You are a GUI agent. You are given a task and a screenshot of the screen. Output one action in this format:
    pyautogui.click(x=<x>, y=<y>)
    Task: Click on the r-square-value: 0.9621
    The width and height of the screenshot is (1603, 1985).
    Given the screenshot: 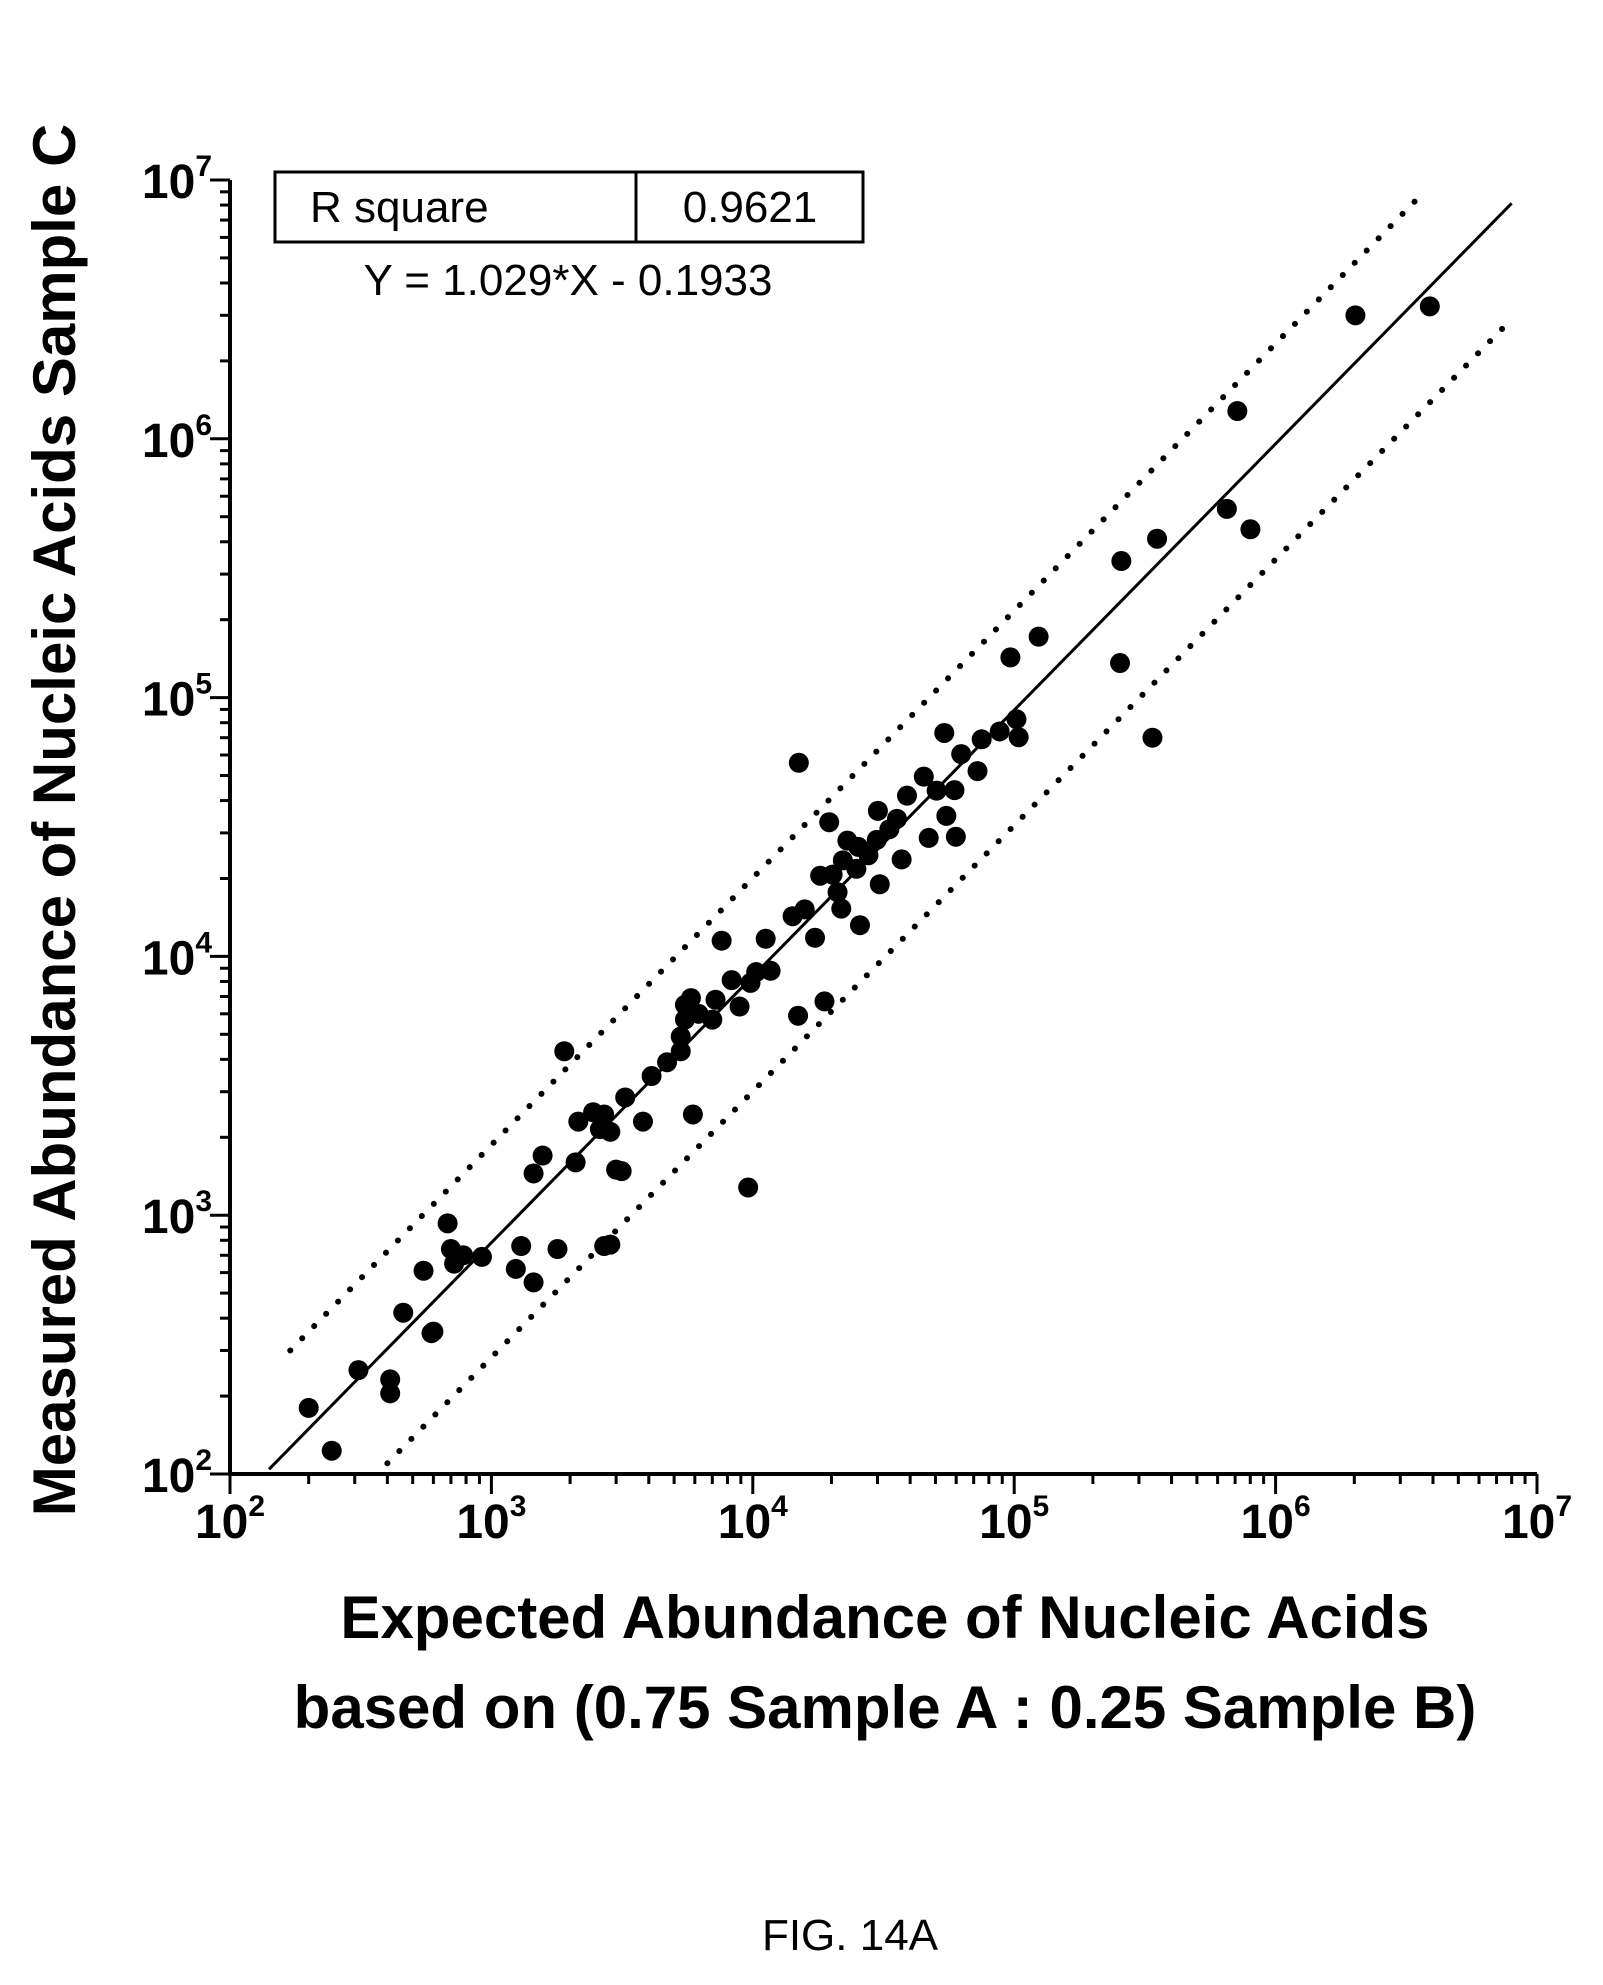 What is the action you would take?
    pyautogui.click(x=750, y=207)
    